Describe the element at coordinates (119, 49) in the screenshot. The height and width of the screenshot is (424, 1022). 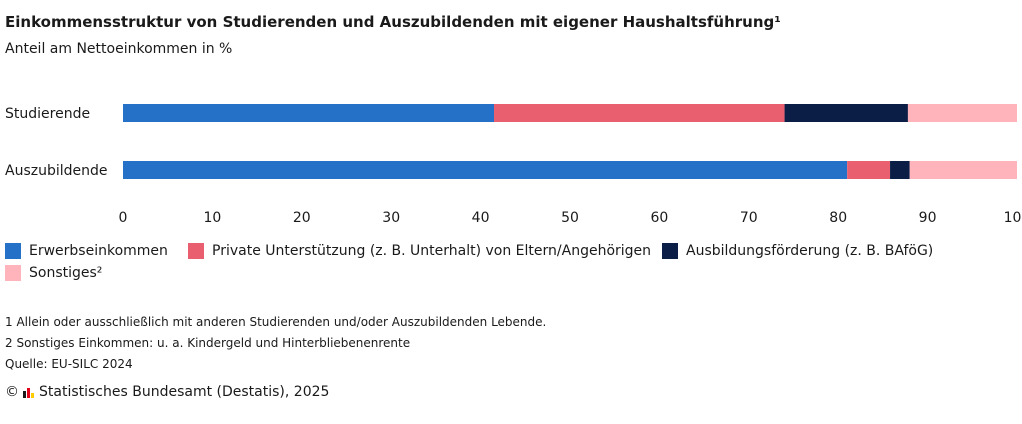
I see `chart-subtitle: Anteil am Nettoeinkommen in %` at that location.